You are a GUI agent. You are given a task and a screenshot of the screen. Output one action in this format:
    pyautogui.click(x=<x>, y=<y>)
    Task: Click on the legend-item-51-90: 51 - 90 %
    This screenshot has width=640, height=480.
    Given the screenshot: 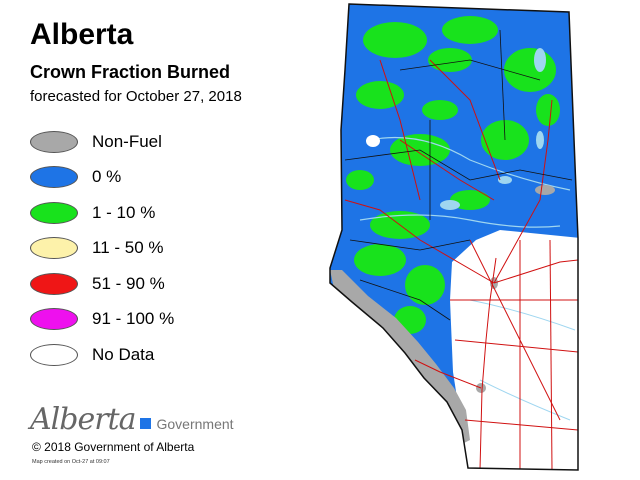 What is the action you would take?
    pyautogui.click(x=102, y=284)
    